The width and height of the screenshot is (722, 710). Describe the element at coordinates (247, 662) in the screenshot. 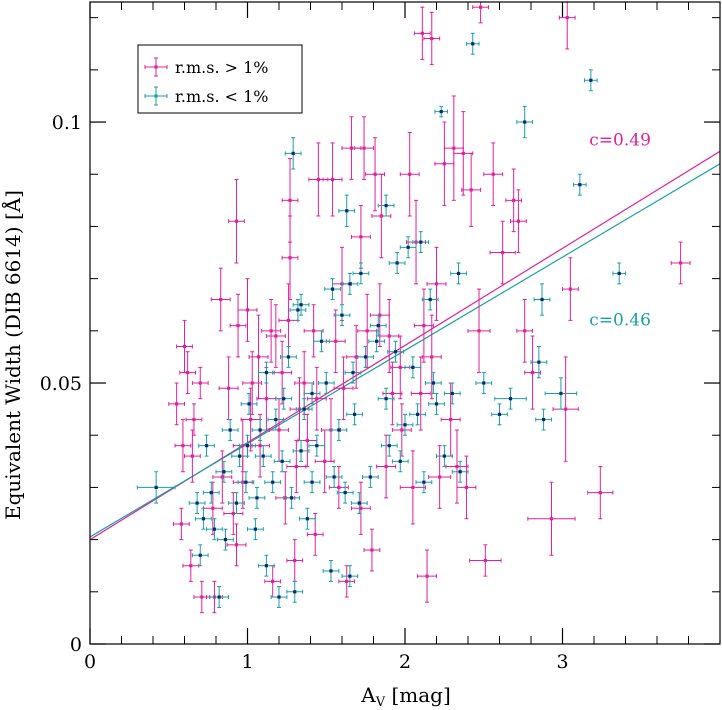

I see `x-tick-label: 1` at that location.